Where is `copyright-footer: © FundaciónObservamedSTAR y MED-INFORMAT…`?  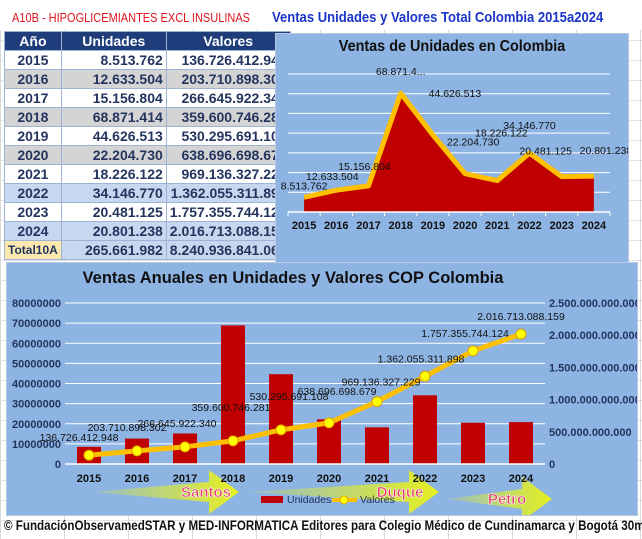 copyright-footer: © FundaciónObservamedSTAR y MED-INFORMAT… is located at coordinates (323, 525).